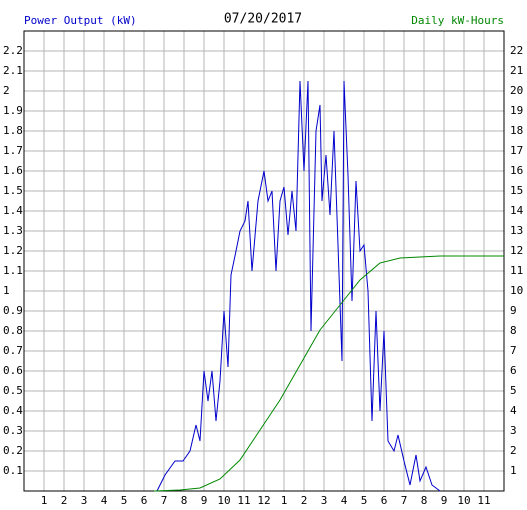 The width and height of the screenshot is (527, 510). Describe the element at coordinates (13, 210) in the screenshot. I see `y-tick-label: 1.4` at that location.